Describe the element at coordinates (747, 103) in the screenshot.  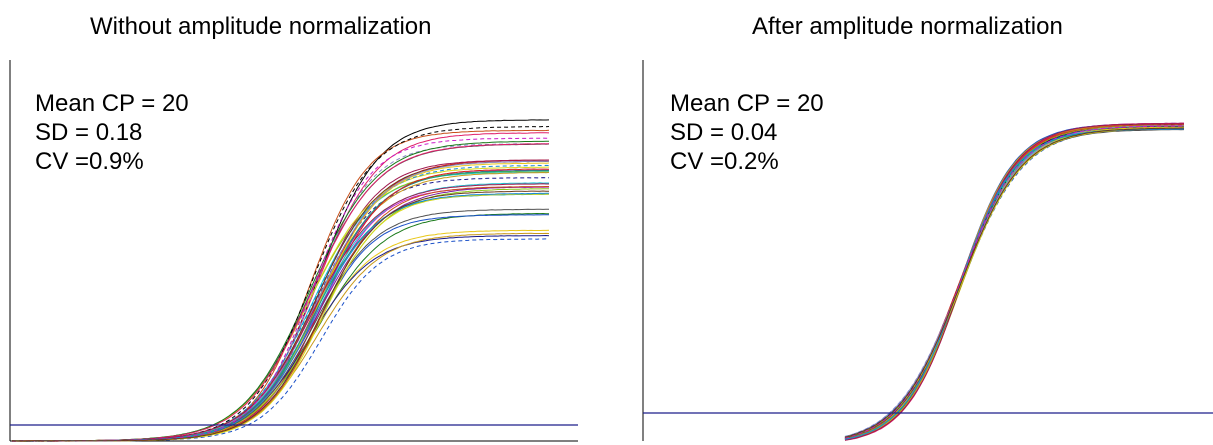
I see `right-mean-cp: Mean CP = 20` at that location.